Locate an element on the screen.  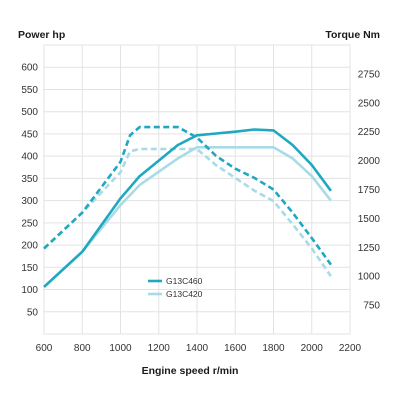
left-y-tick-label: 300 is located at coordinates (29, 201).